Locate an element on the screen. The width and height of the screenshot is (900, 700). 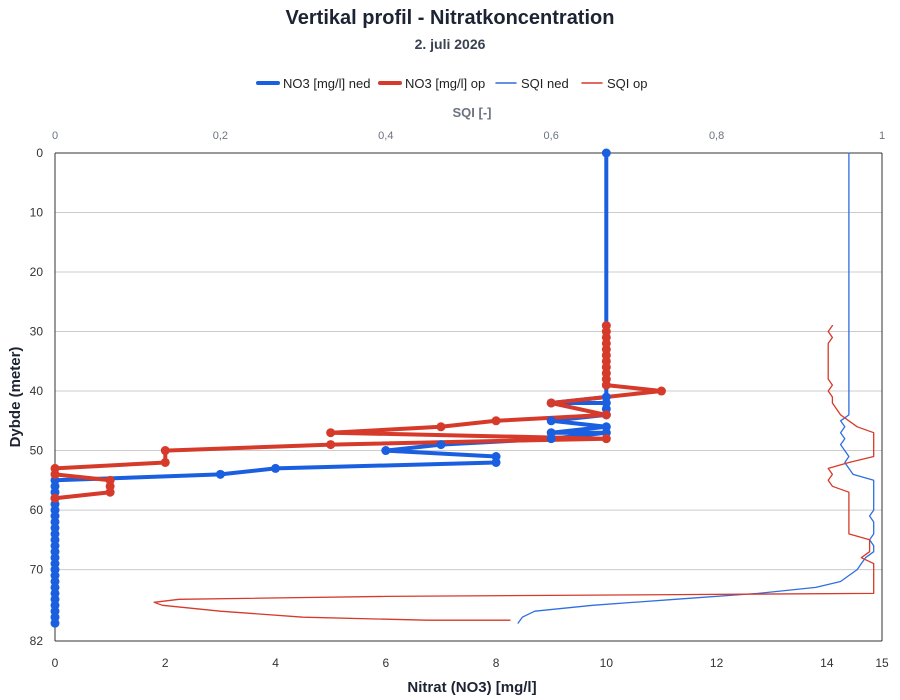
y-tick-label: 0 is located at coordinates (39, 153).